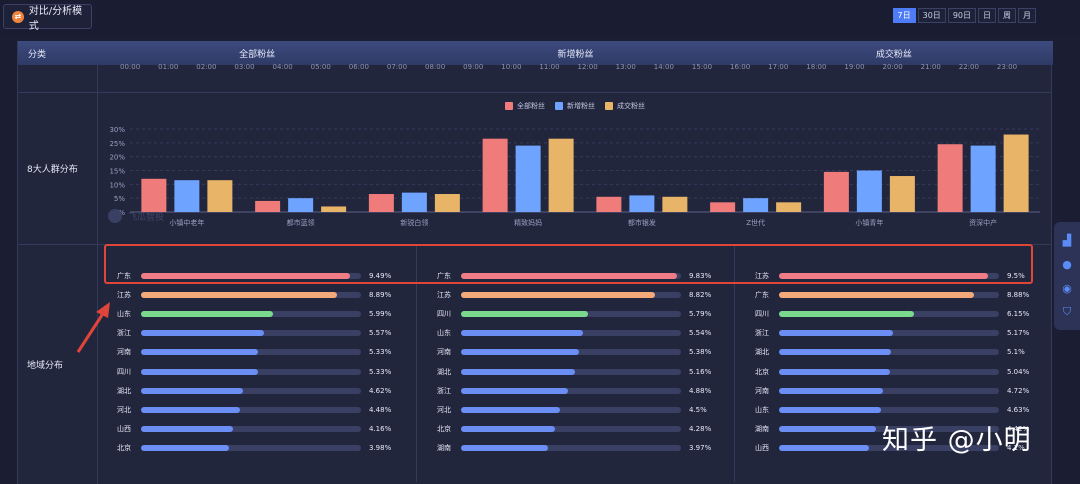  Describe the element at coordinates (358, 67) in the screenshot. I see `hour-tick: 06:00` at that location.